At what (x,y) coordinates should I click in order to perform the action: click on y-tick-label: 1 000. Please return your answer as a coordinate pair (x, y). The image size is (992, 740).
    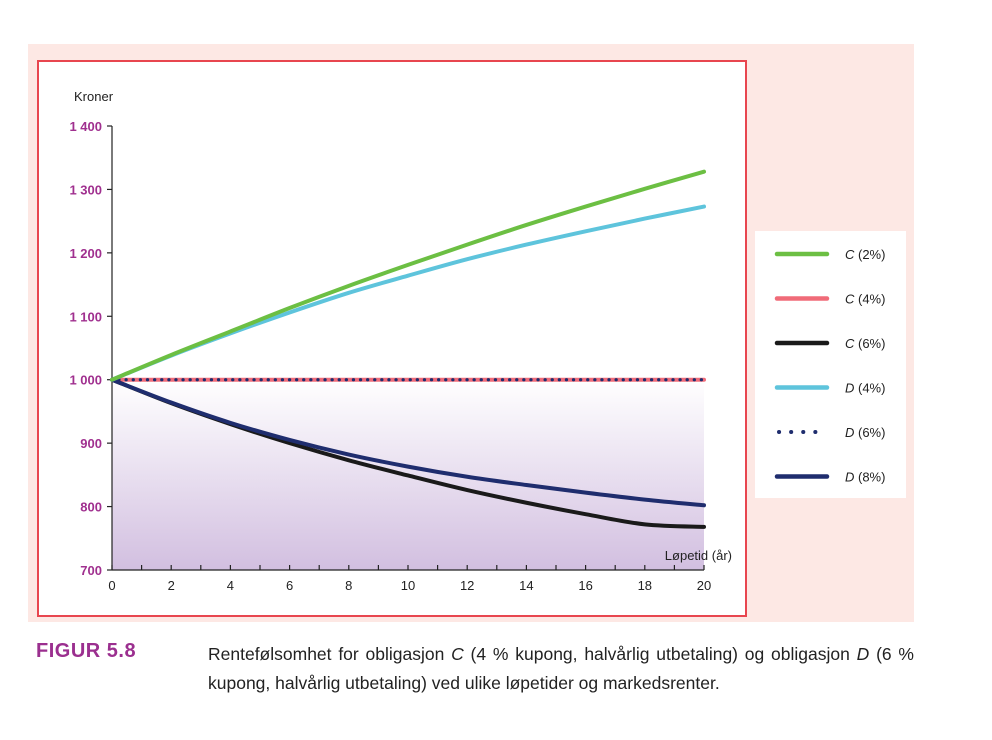
    Looking at the image, I should click on (85, 380).